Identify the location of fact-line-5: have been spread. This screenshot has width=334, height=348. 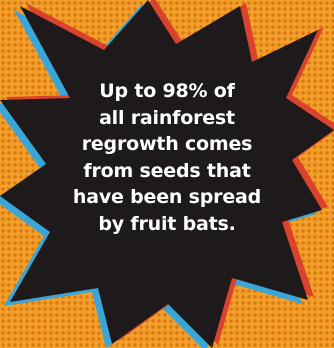
(167, 197).